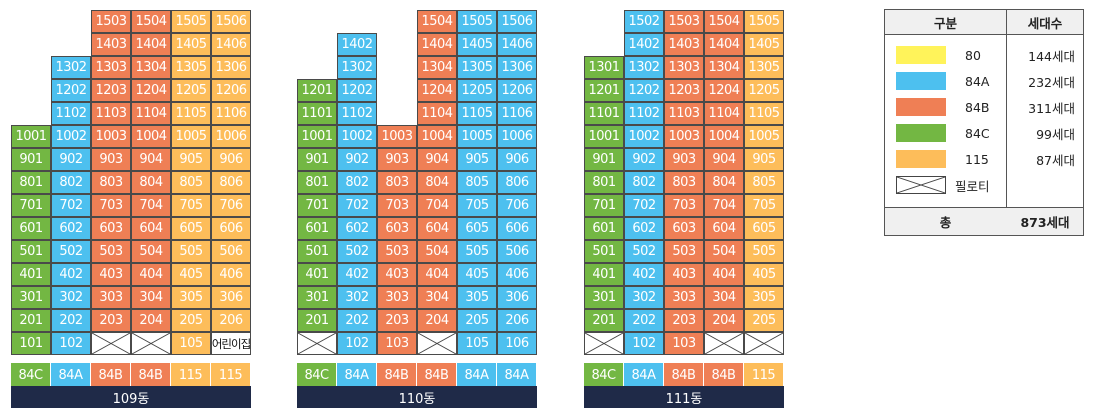 The width and height of the screenshot is (1097, 414). What do you see at coordinates (977, 107) in the screenshot?
I see `legend-label: 84B` at bounding box center [977, 107].